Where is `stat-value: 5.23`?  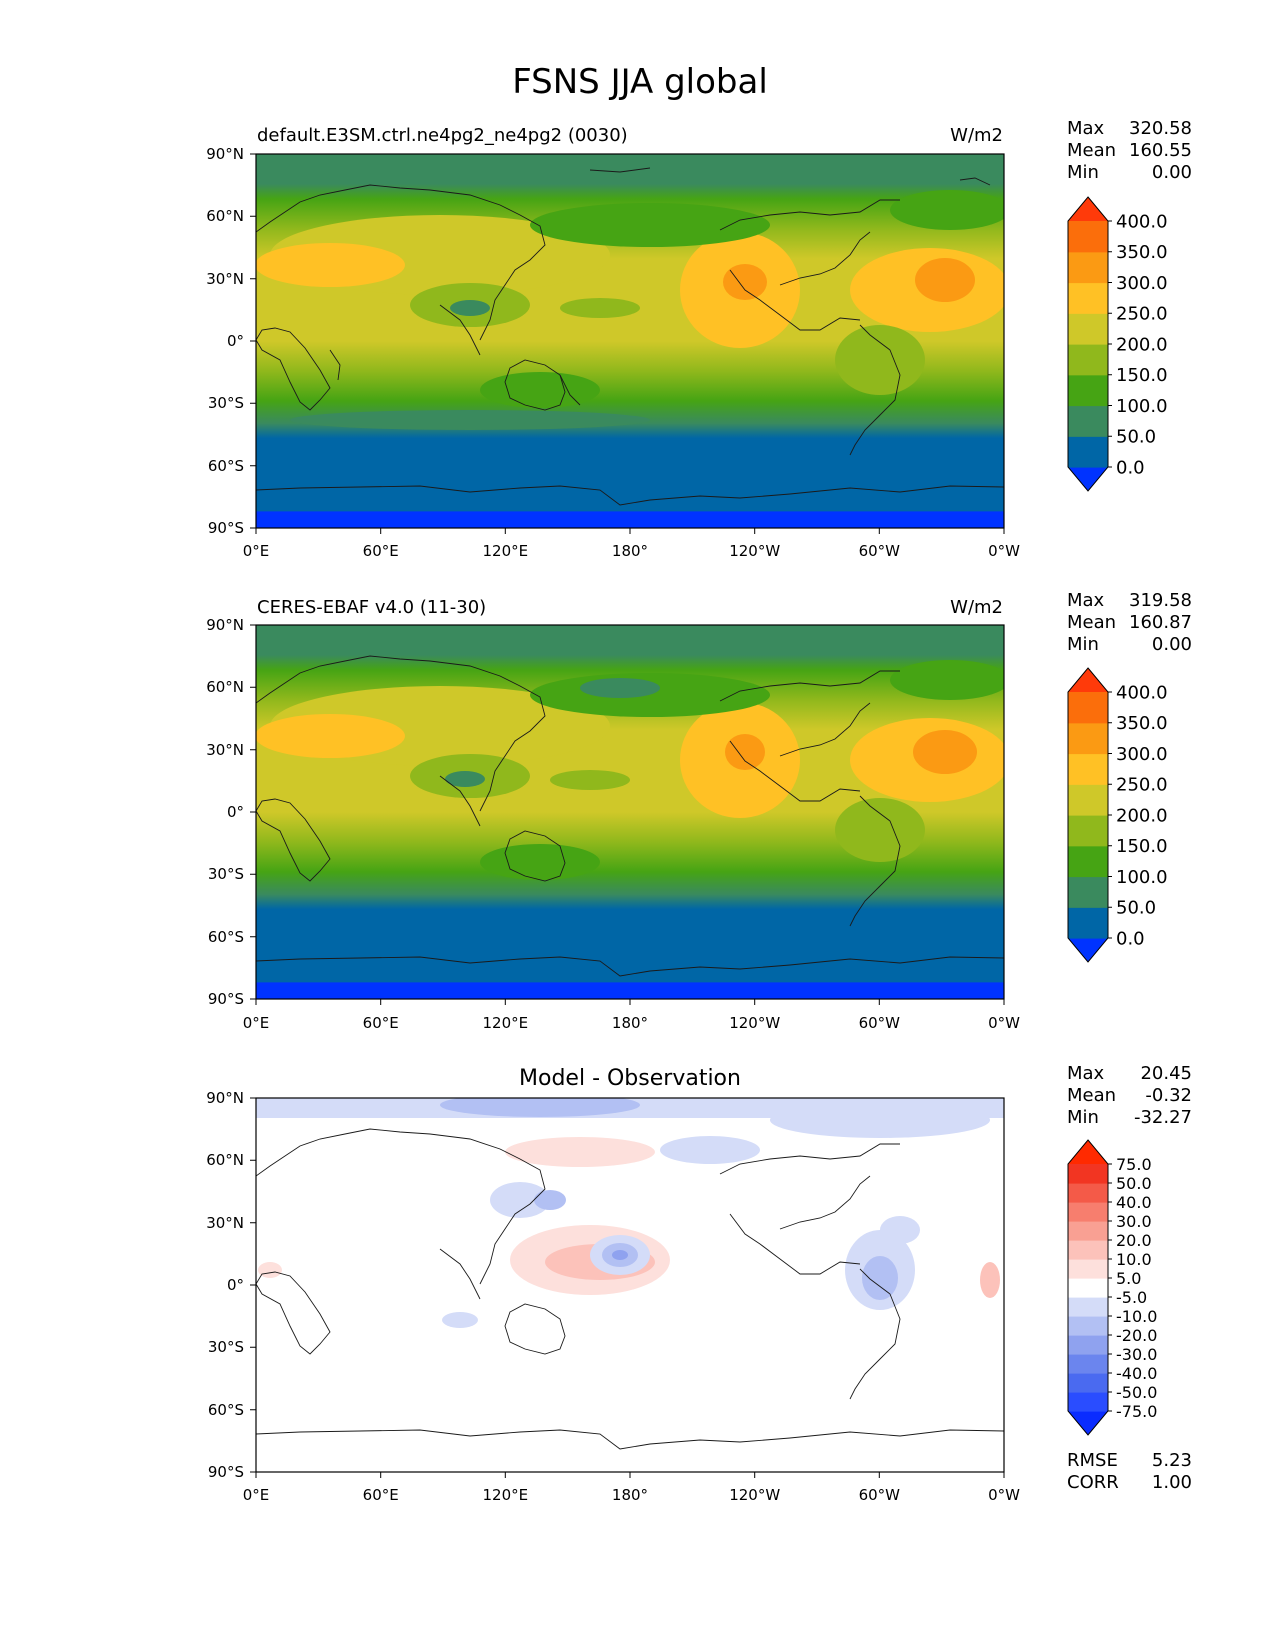 stat-value: 5.23 is located at coordinates (1172, 1460).